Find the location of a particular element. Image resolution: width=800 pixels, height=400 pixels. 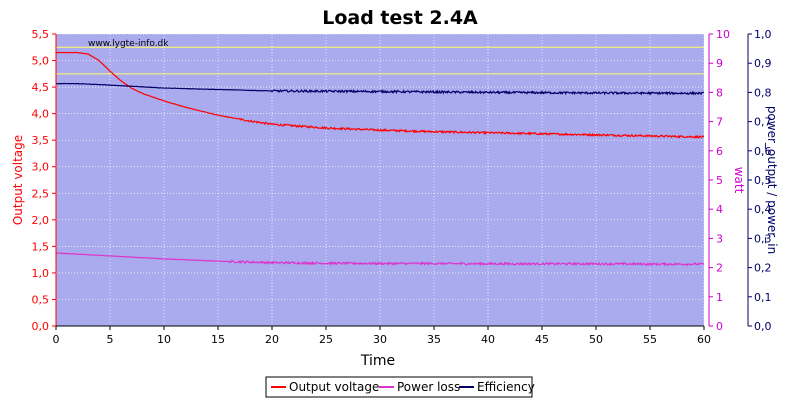

right-efficiency-tick-label: 0,6 is located at coordinates (763, 151).